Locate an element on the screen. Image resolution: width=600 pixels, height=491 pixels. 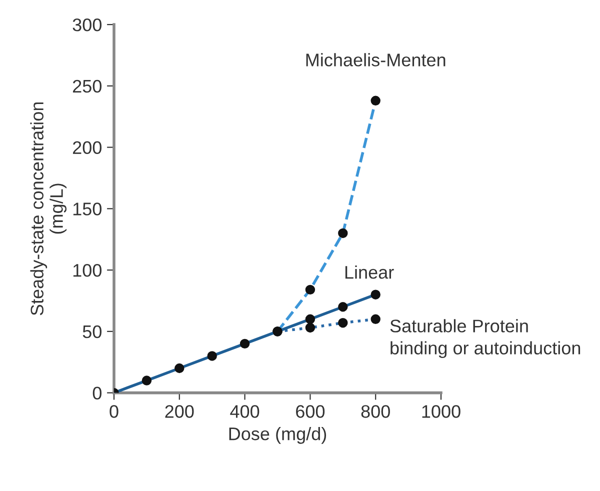
y-axis-title: Steady-state concentration (mg/L) is located at coordinates (48, 209).